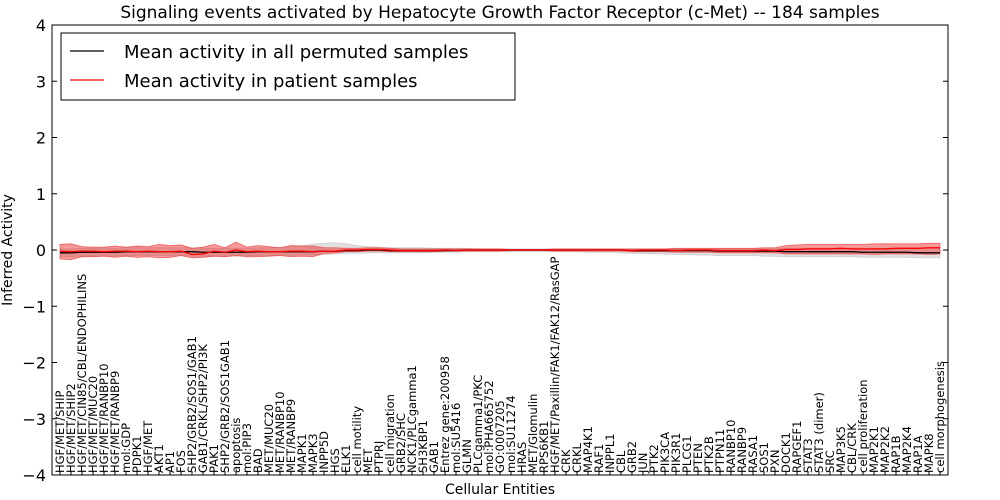 Image resolution: width=1000 pixels, height=500 pixels. Describe the element at coordinates (34, 306) in the screenshot. I see `y-tick-label: −1` at that location.